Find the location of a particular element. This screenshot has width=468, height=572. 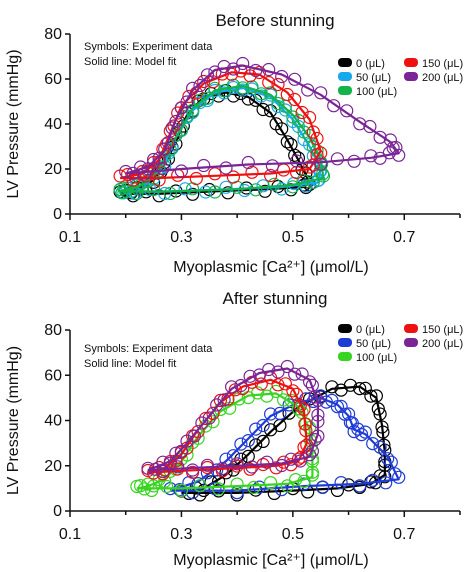

legend-item: 150 (μL) is located at coordinates (433, 64).